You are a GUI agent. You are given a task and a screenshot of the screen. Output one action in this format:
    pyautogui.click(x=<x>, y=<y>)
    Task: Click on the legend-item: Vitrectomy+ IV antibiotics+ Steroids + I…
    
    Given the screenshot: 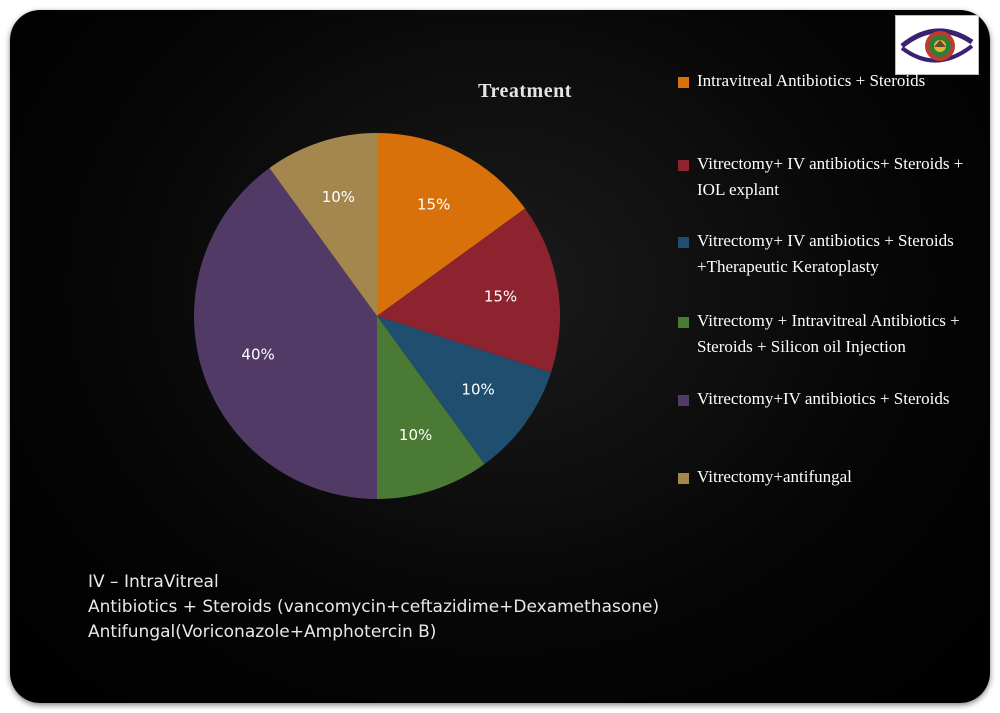 What is the action you would take?
    pyautogui.click(x=823, y=177)
    